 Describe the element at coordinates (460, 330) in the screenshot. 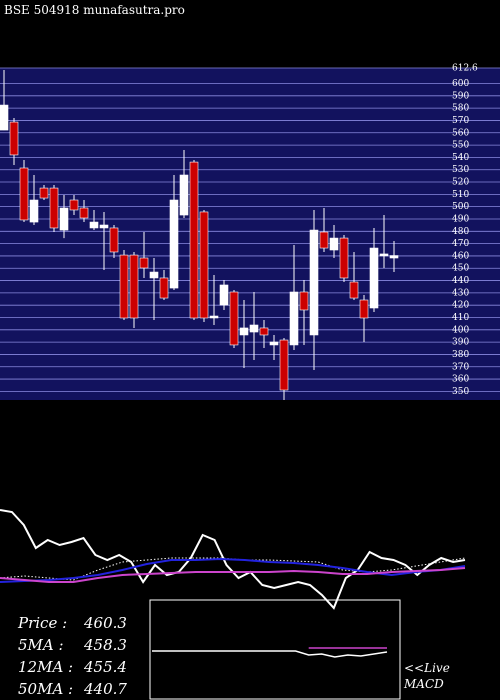

I see `y-tick-label: 400` at that location.